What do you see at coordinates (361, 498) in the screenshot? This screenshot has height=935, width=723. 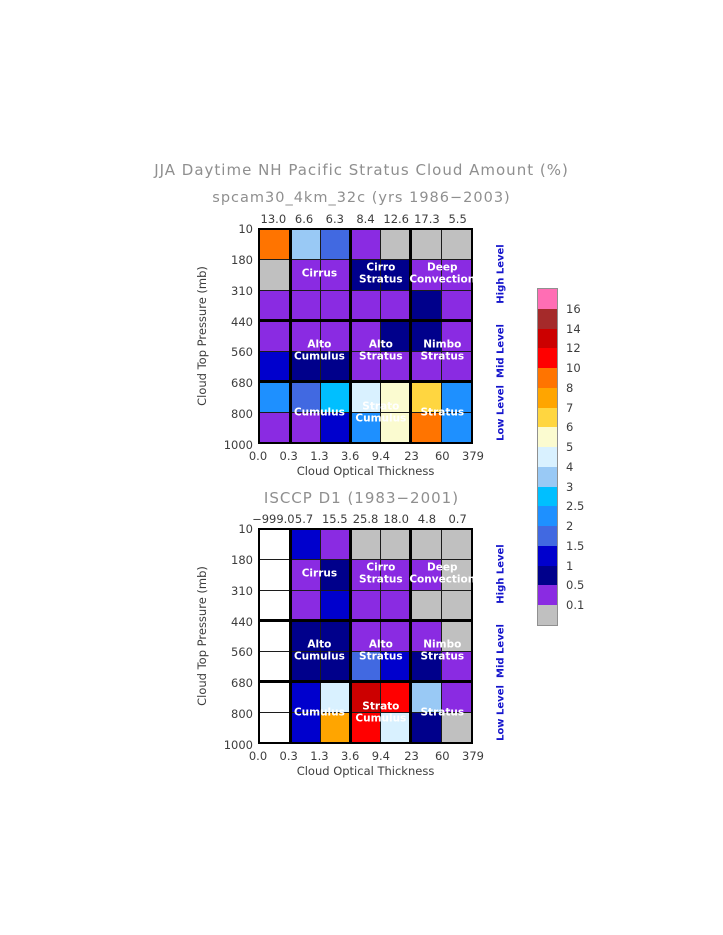 I see `panel1-subtitle: ISCCP D1 (1983−2001)` at bounding box center [361, 498].